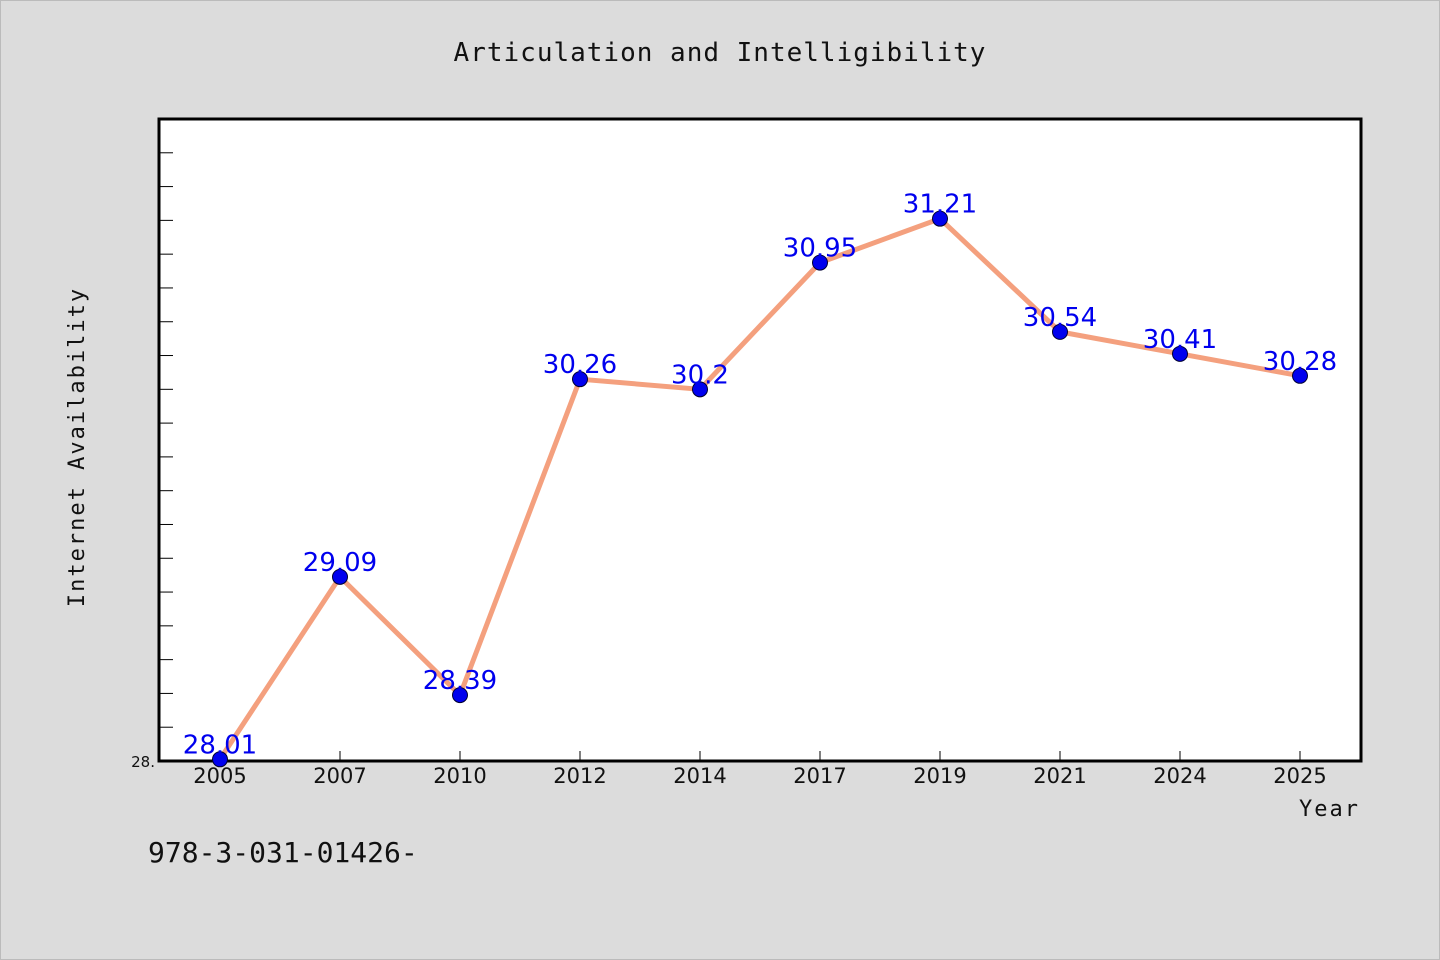 The image size is (1440, 960). I want to click on x-tick-label: 2019, so click(939, 776).